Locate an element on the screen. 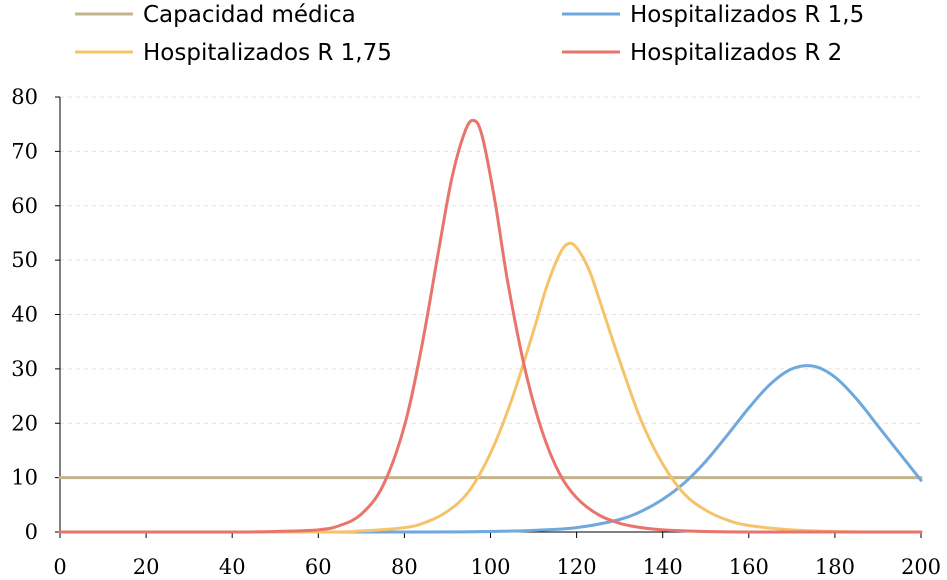  y-tick-label-60: 60 is located at coordinates (24, 206).